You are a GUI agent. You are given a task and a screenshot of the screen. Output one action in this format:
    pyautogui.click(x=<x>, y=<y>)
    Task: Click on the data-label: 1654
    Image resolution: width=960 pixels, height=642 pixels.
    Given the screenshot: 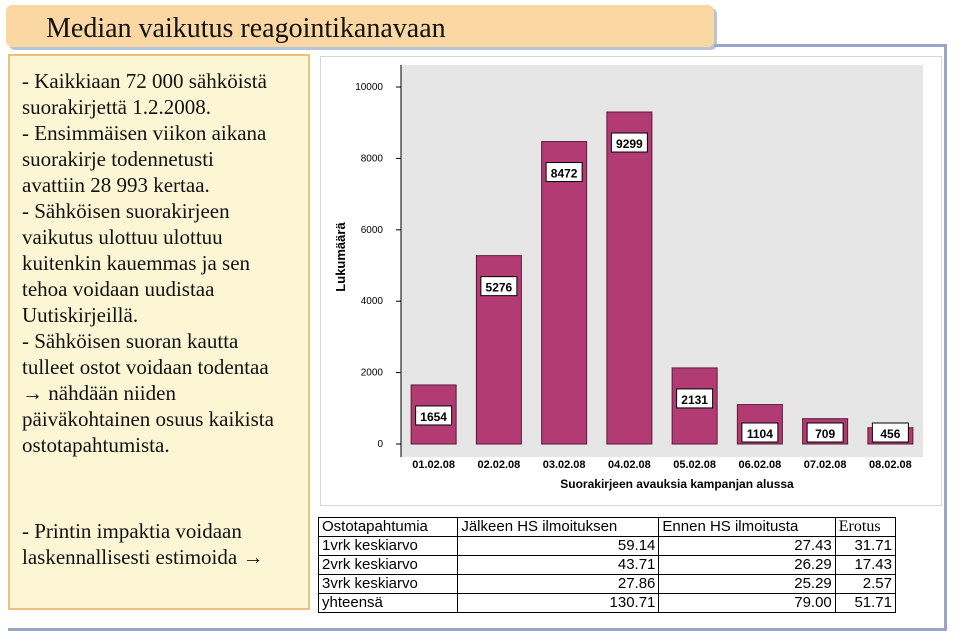 What is the action you would take?
    pyautogui.click(x=433, y=417)
    